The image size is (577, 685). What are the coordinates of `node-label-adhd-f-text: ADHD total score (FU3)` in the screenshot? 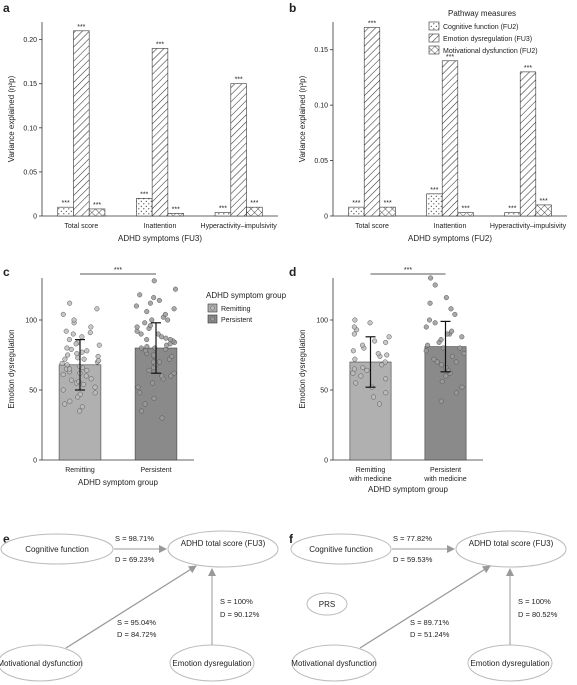 It's located at (511, 543).